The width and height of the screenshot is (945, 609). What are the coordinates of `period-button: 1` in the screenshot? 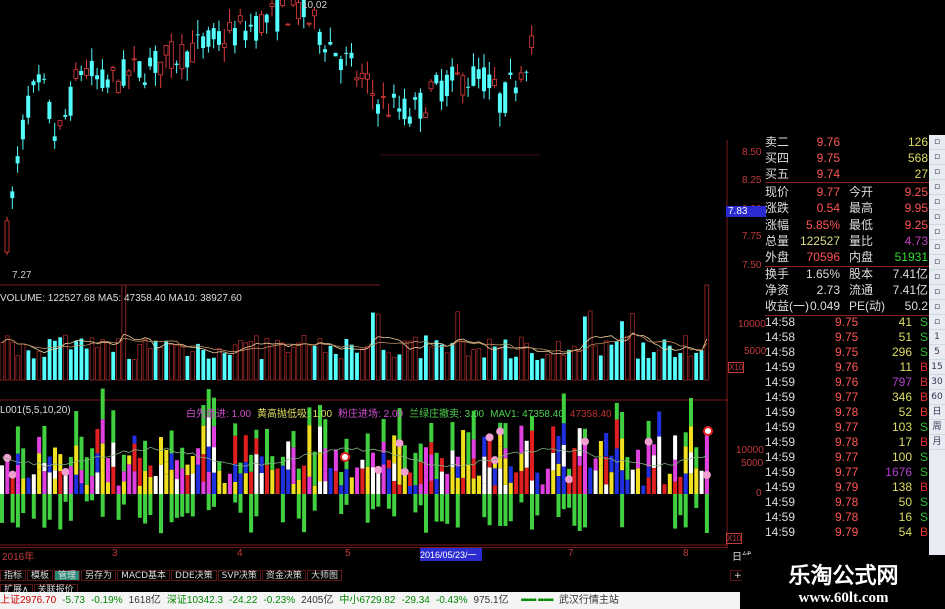 It's located at (937, 337).